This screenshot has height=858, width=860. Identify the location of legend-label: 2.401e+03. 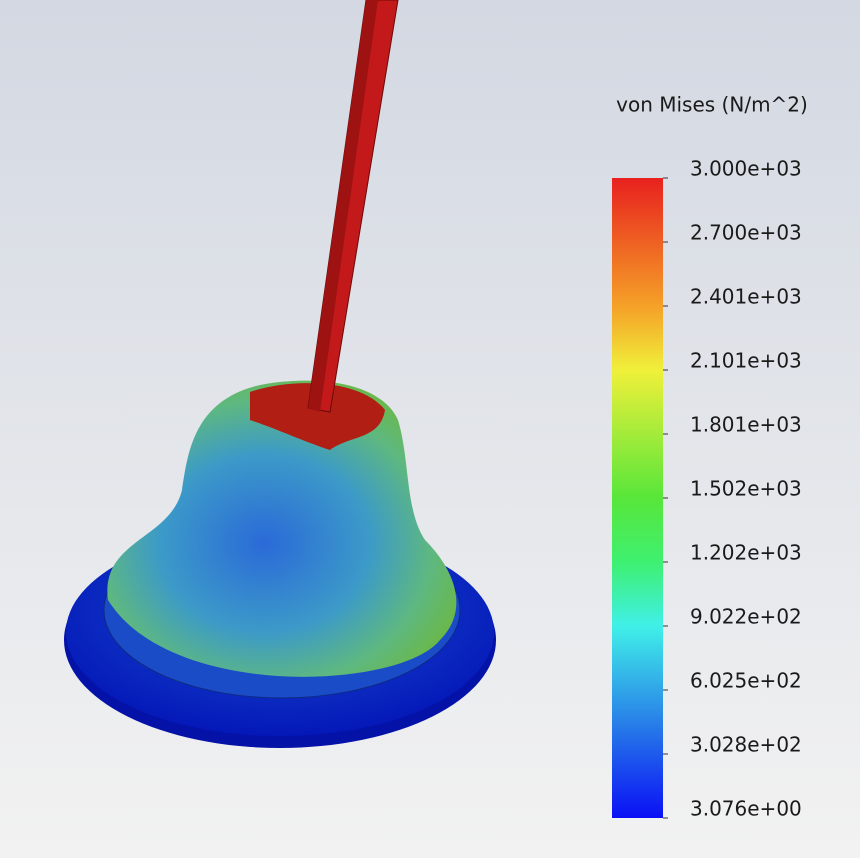
(746, 297).